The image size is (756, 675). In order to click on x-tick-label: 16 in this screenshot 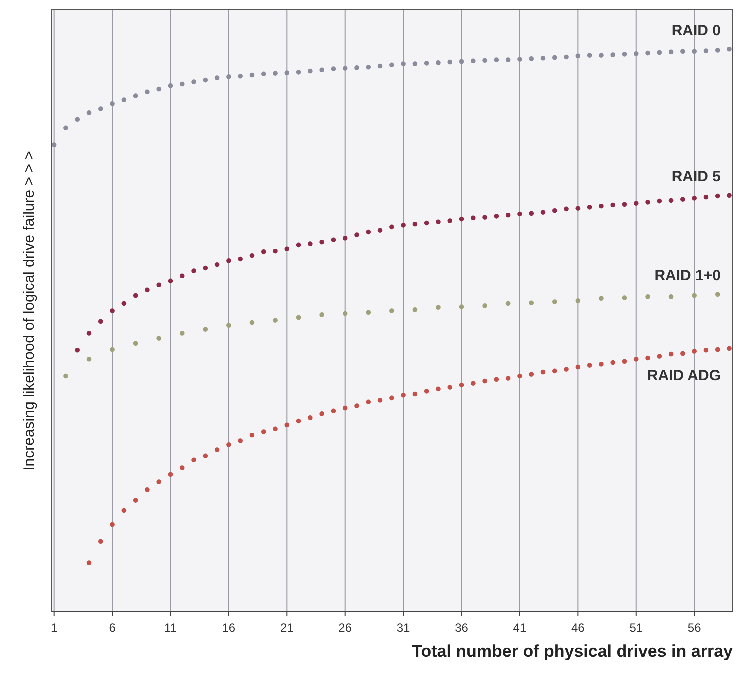, I will do `click(229, 628)`.